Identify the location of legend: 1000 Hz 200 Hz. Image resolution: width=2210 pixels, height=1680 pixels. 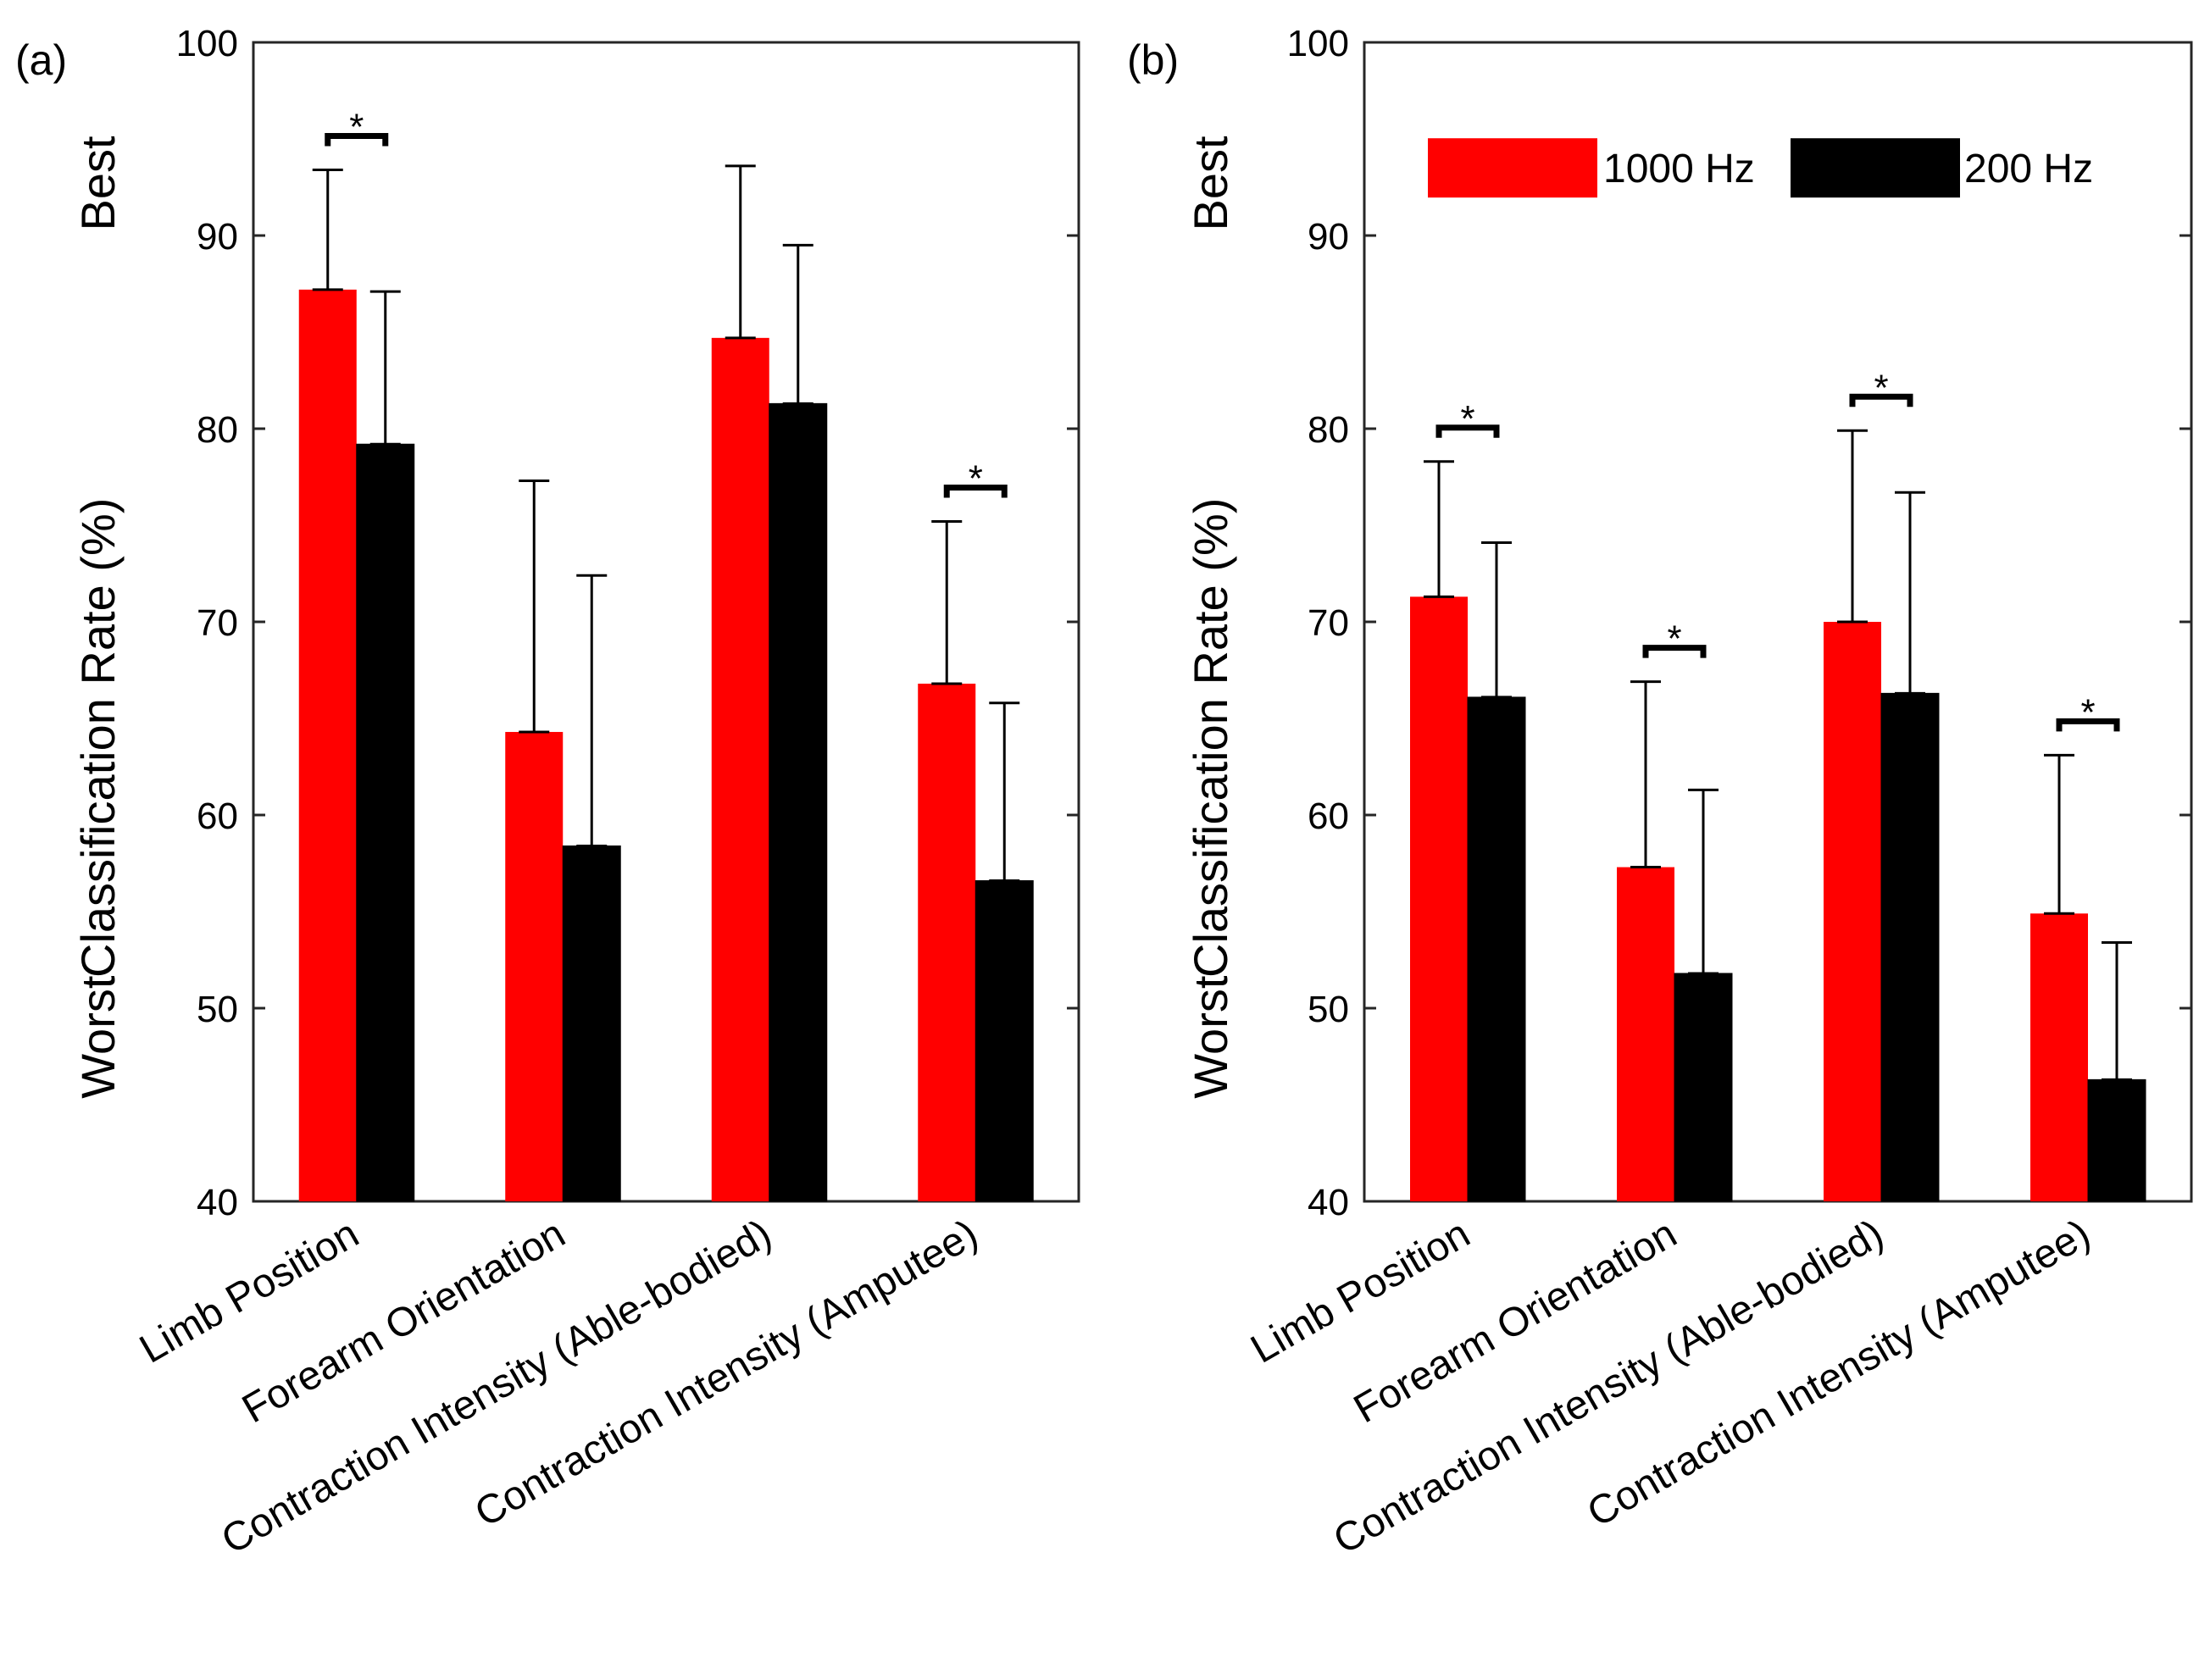
(1761, 168).